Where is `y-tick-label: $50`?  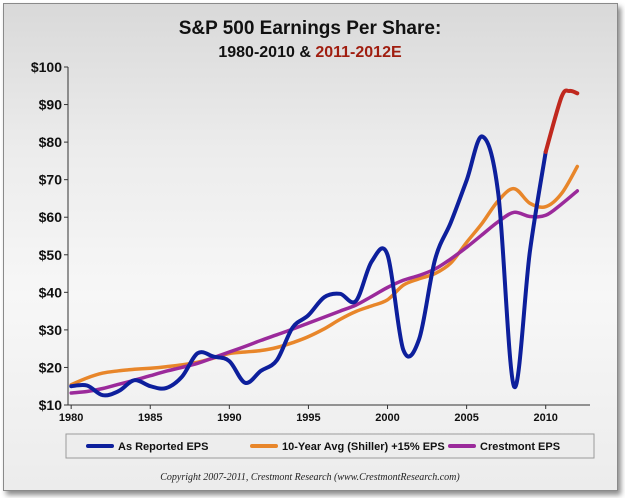
y-tick-label: $50 is located at coordinates (51, 255).